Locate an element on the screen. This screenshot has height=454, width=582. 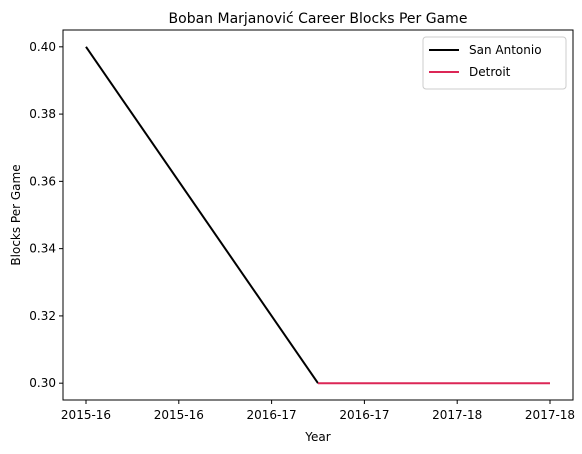
y-tick-label: 0.40 is located at coordinates (42, 47).